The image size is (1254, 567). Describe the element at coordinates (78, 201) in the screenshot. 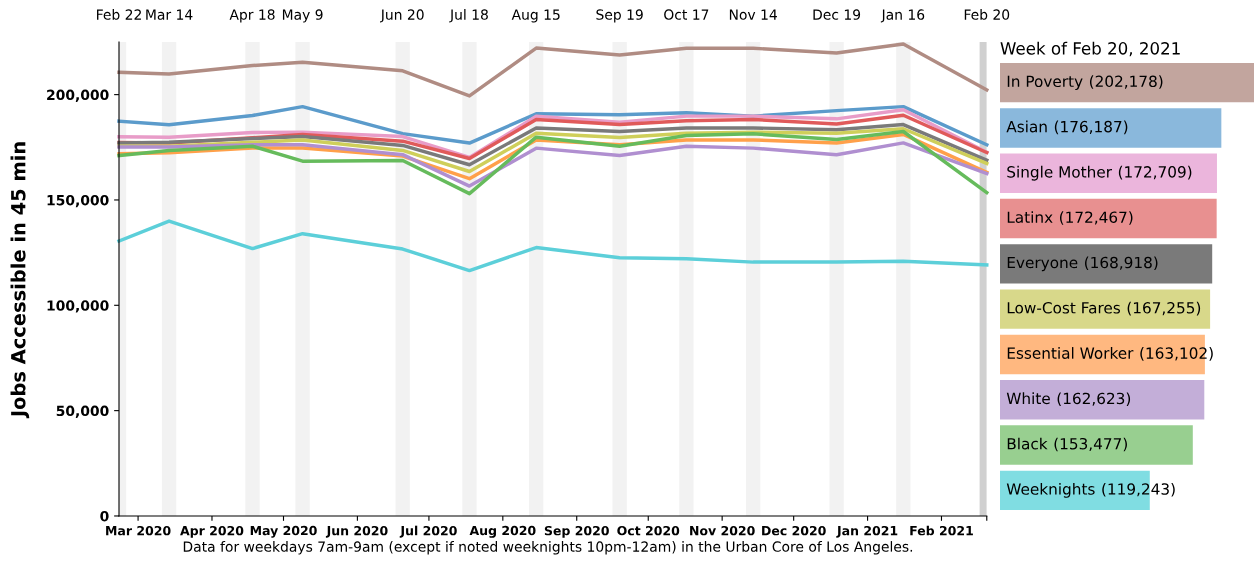

I see `y-tick-label: 150,000` at that location.